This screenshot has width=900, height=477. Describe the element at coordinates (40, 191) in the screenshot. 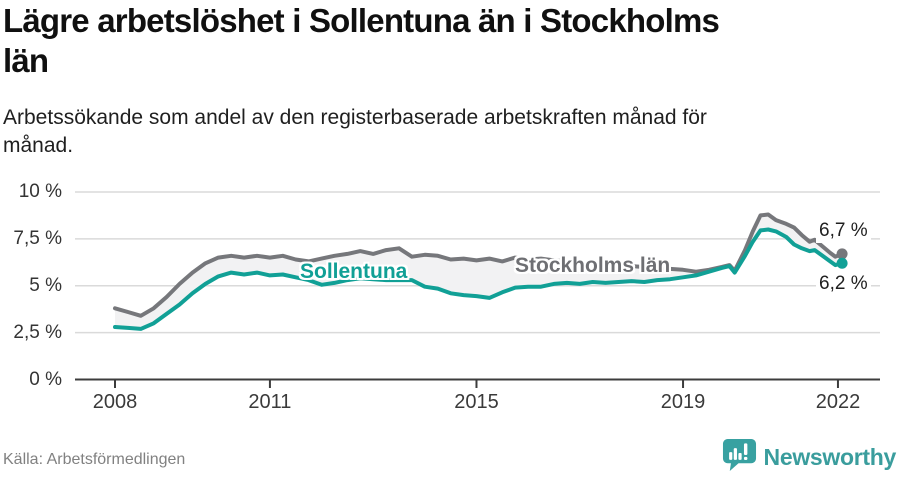

I see `y-tick-label: 10 %` at that location.